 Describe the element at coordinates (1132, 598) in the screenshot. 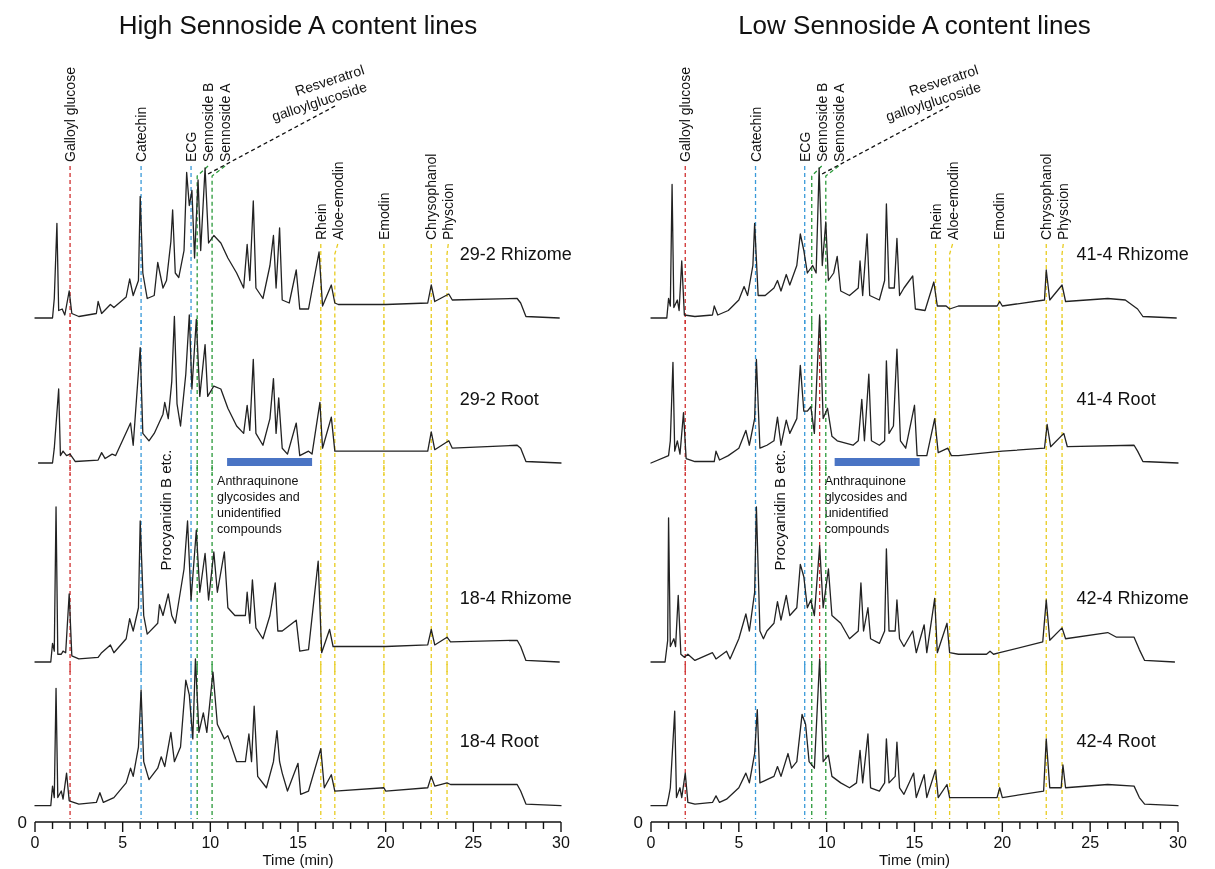

I see `series-label: 42-4 Rhizome` at that location.